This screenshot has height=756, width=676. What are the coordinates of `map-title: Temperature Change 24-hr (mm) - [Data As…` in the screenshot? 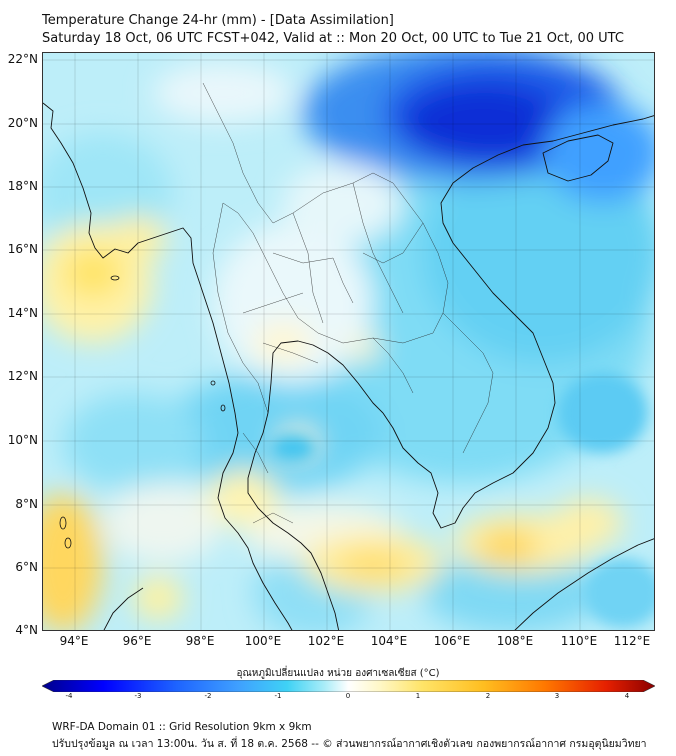 It's located at (218, 20).